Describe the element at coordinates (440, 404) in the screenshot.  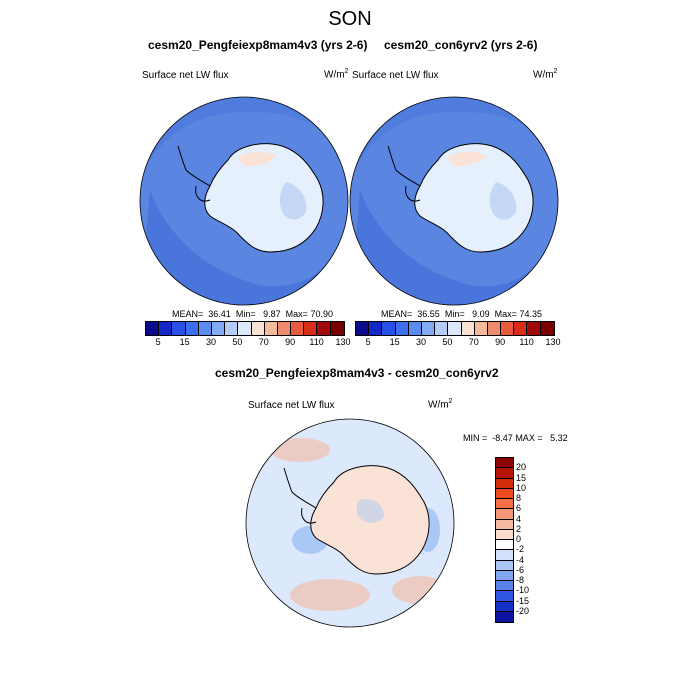
I see `panel3-units: W/m2` at that location.